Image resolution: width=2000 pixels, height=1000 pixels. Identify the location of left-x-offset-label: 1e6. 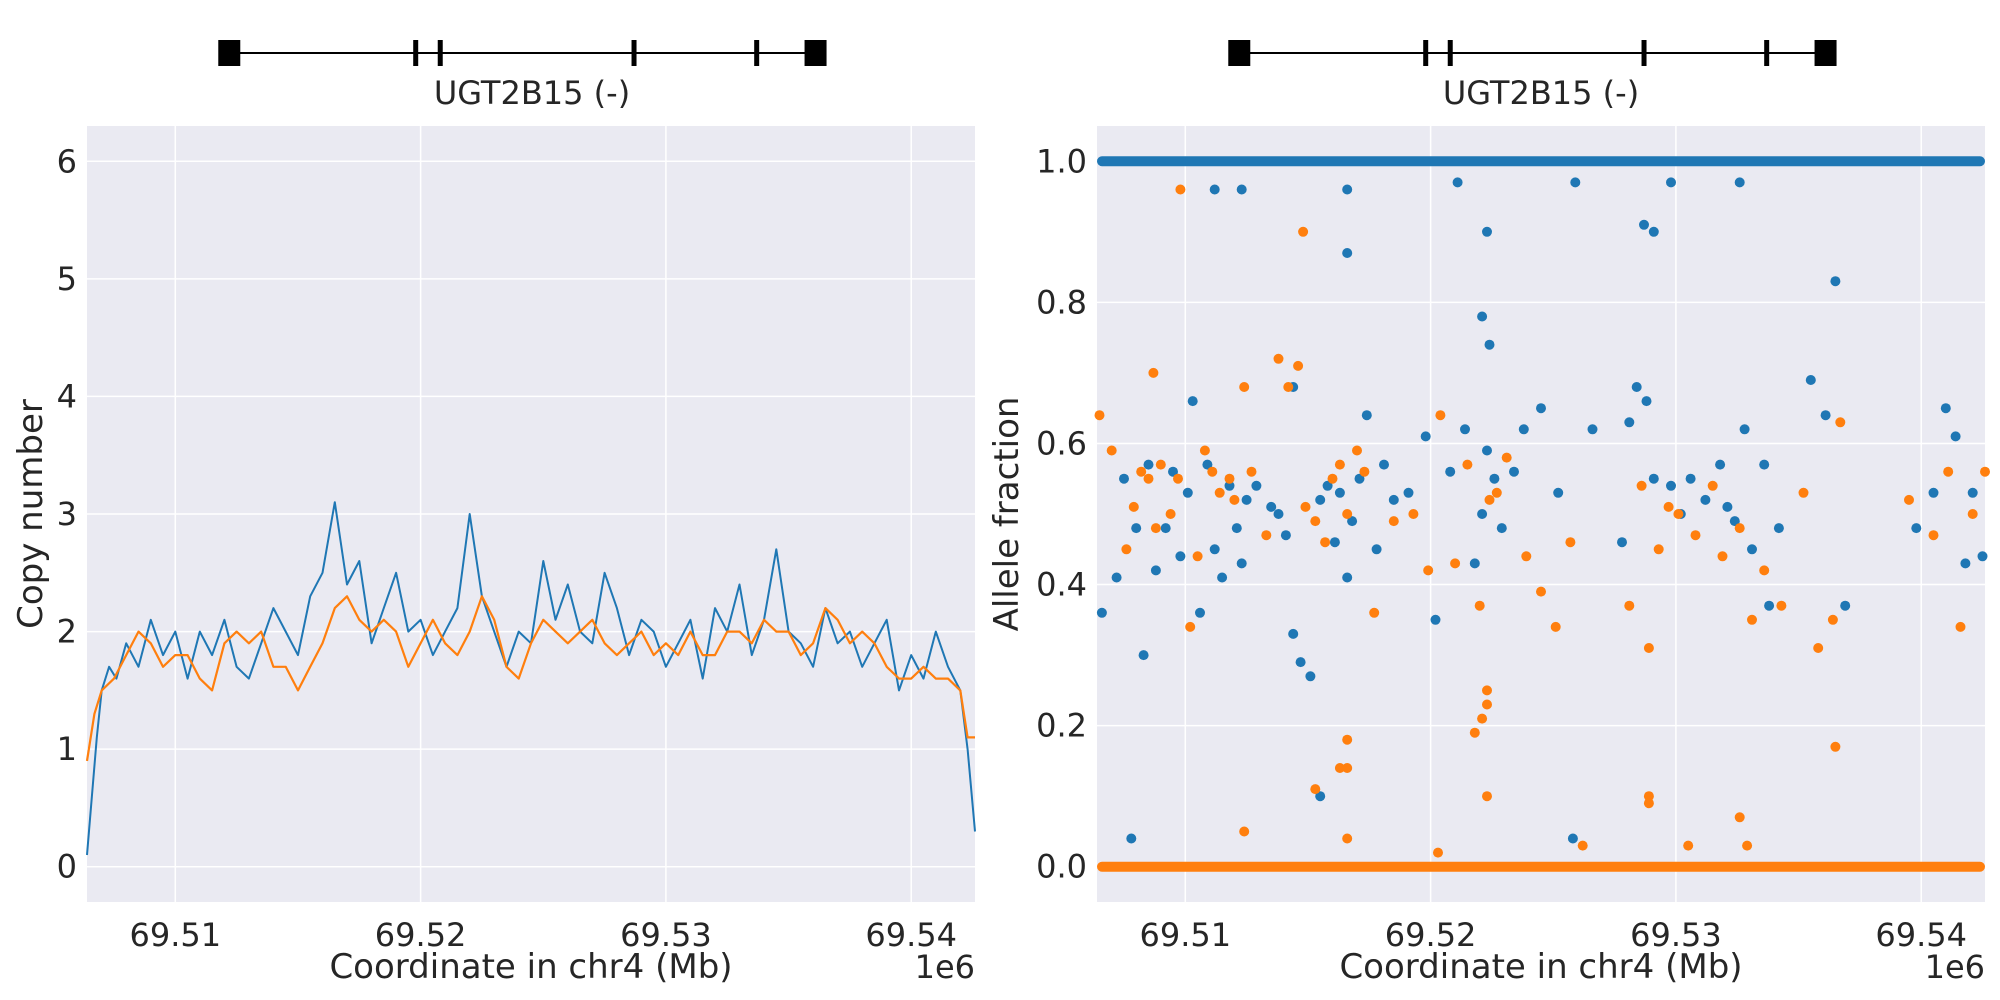
(945, 967).